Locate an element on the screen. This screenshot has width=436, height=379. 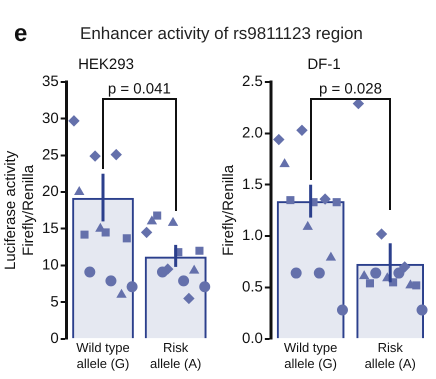
y-tick-label: 20 is located at coordinates (50, 191).